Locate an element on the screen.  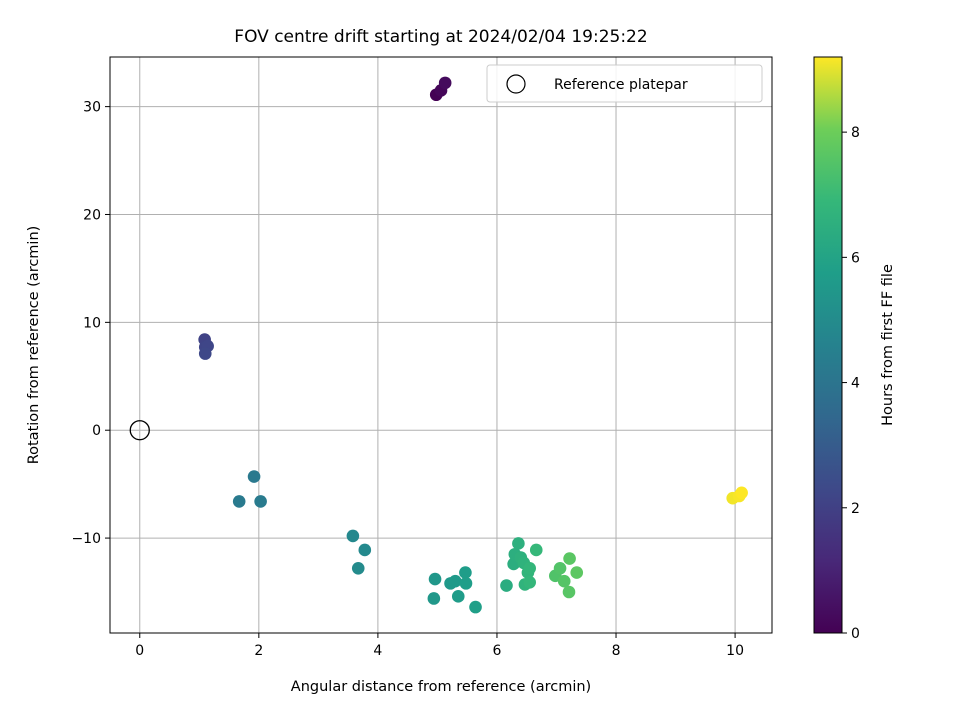
reference-marker-layer is located at coordinates (139, 430).